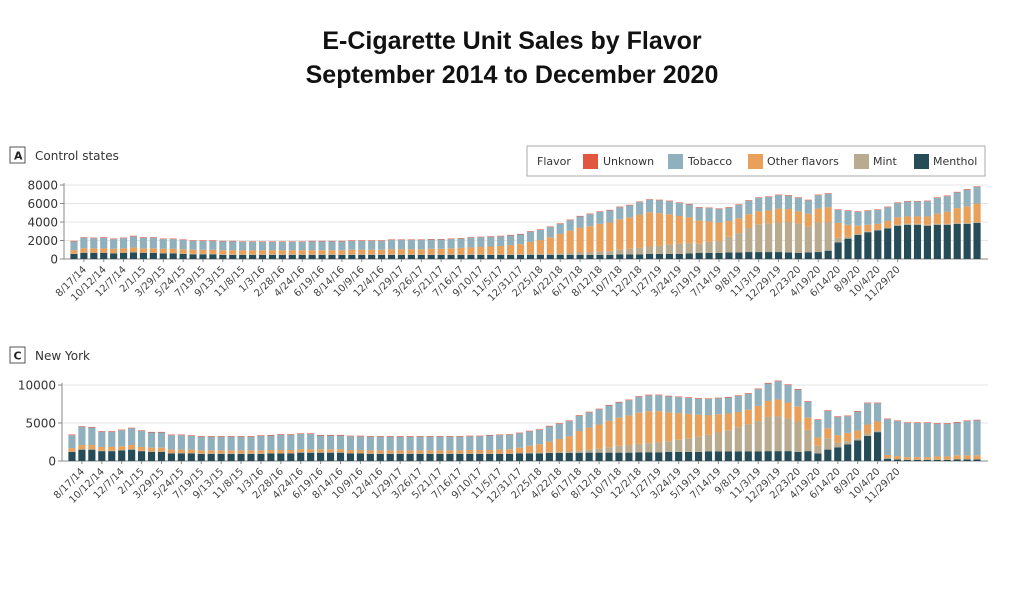 This screenshot has width=1024, height=594. What do you see at coordinates (756, 161) in the screenshot?
I see `legend-frame` at bounding box center [756, 161].